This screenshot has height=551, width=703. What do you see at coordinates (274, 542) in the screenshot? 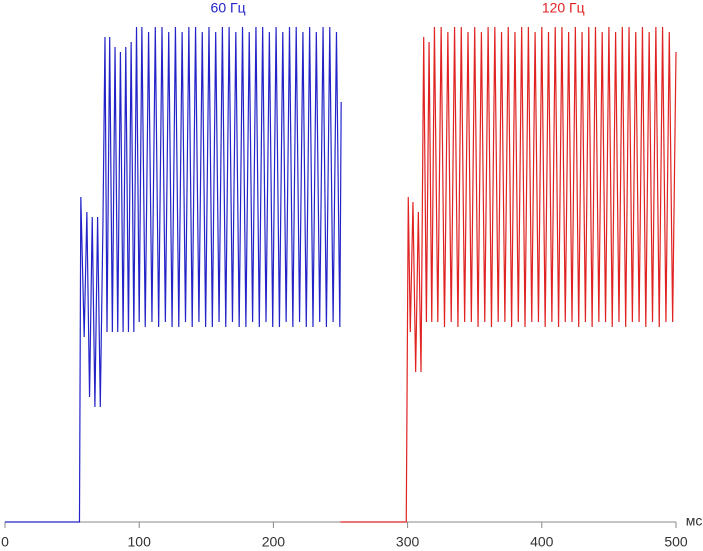
I see `x-tick-label: 200` at bounding box center [274, 542].